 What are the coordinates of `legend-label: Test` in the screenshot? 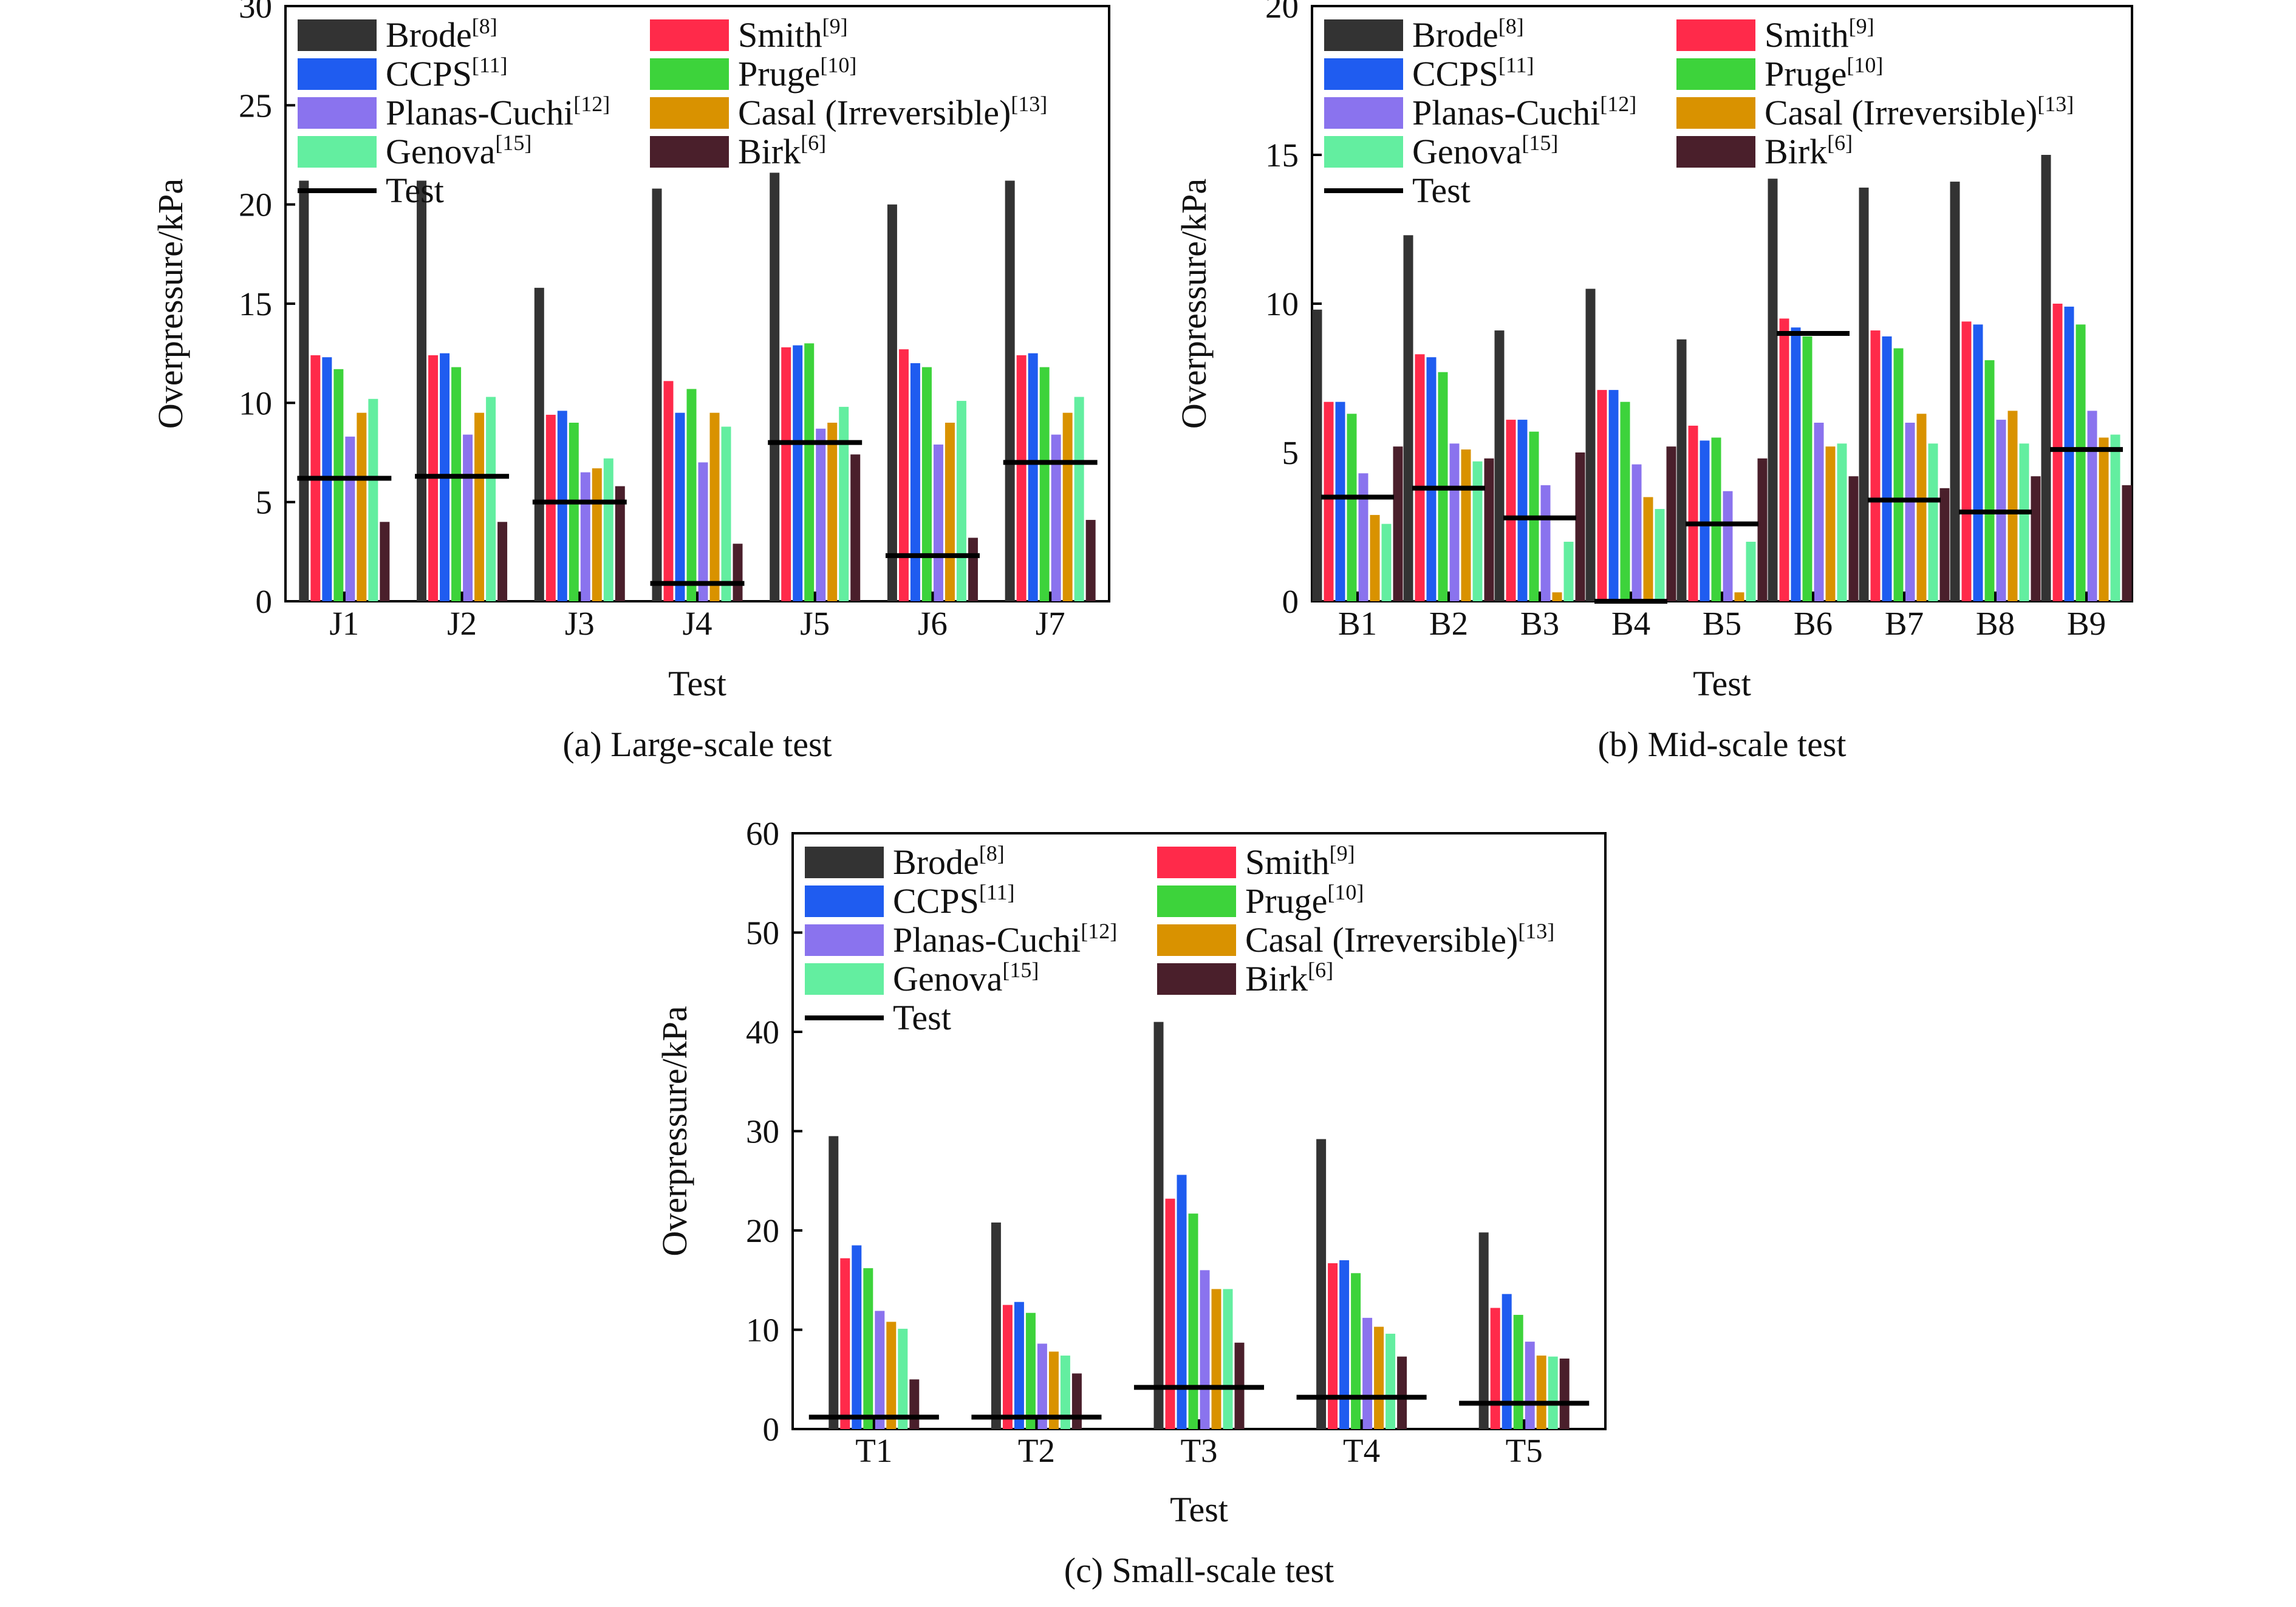 It's located at (415, 190).